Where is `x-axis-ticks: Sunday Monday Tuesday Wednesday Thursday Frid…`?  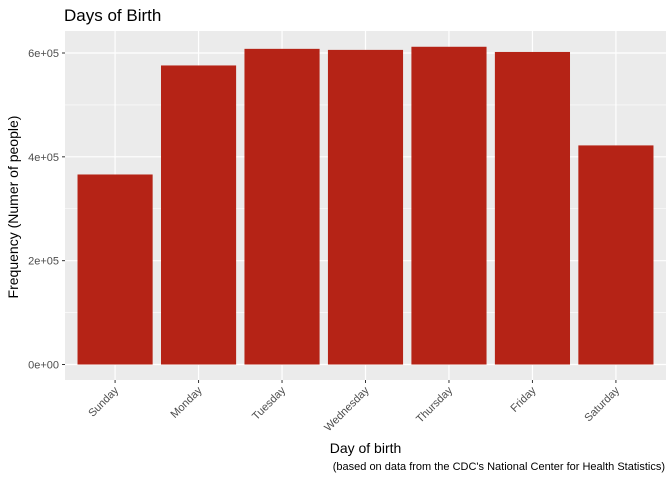 x-axis-ticks: Sunday Monday Tuesday Wednesday Thursday Frid… is located at coordinates (354, 407).